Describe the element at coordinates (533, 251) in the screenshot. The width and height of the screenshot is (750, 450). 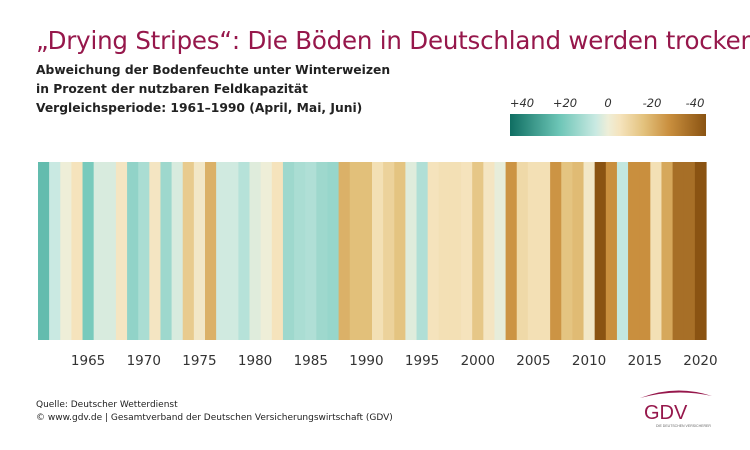
I see `stripe-2005` at that location.